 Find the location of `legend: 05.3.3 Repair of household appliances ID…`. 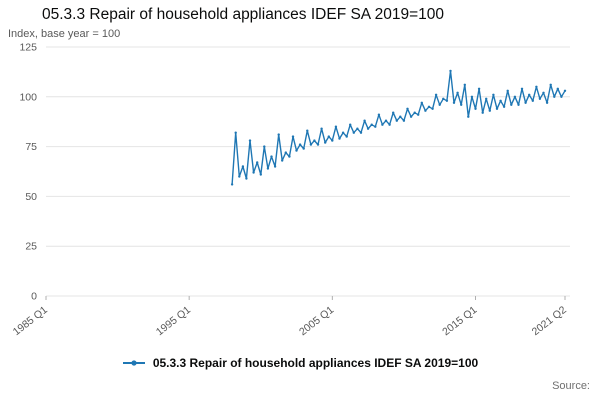

legend: 05.3.3 Repair of household appliances ID… is located at coordinates (300, 363).